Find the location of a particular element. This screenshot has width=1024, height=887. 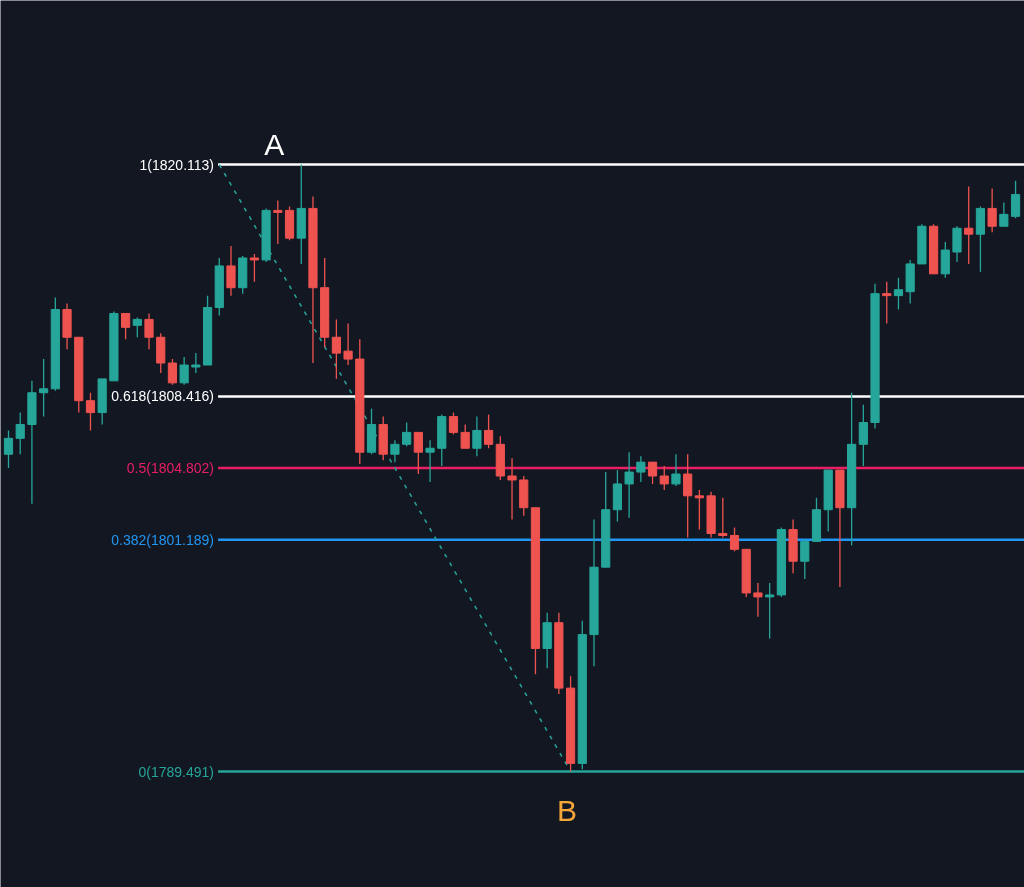

ref-line-label: 0(1789.491) is located at coordinates (176, 771).